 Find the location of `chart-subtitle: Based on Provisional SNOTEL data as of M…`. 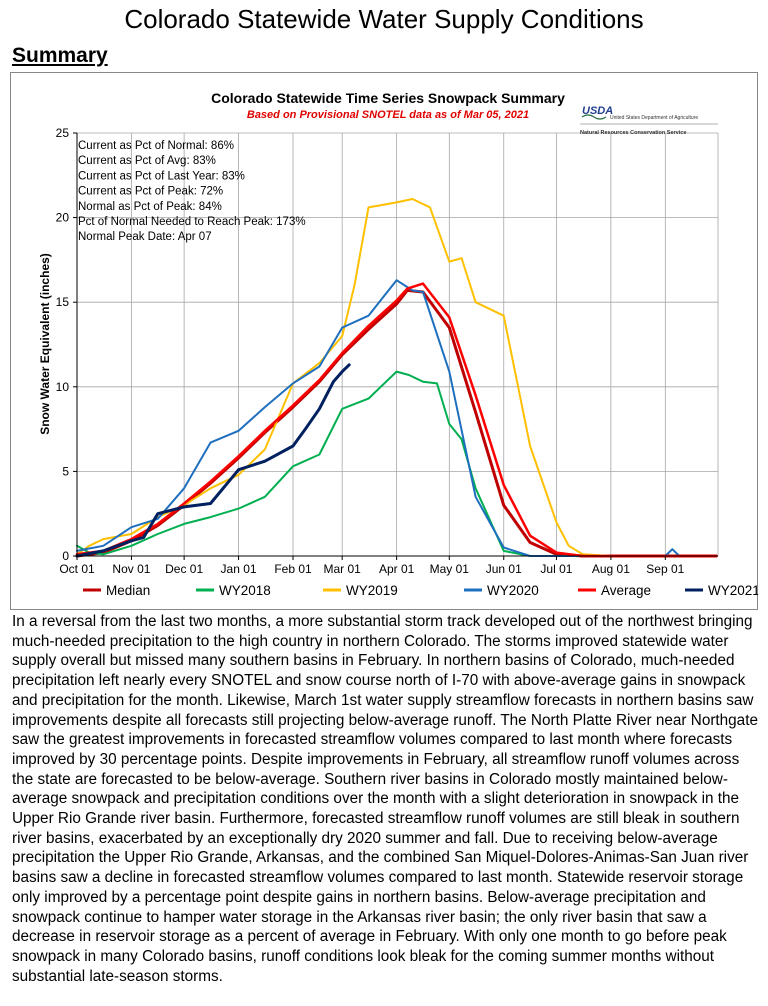

chart-subtitle: Based on Provisional SNOTEL data as of M… is located at coordinates (388, 115).